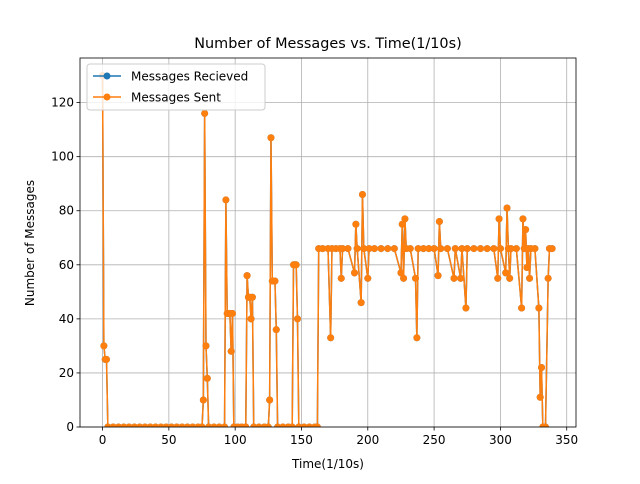  Describe the element at coordinates (66, 319) in the screenshot. I see `y-tick-label: 40` at that location.